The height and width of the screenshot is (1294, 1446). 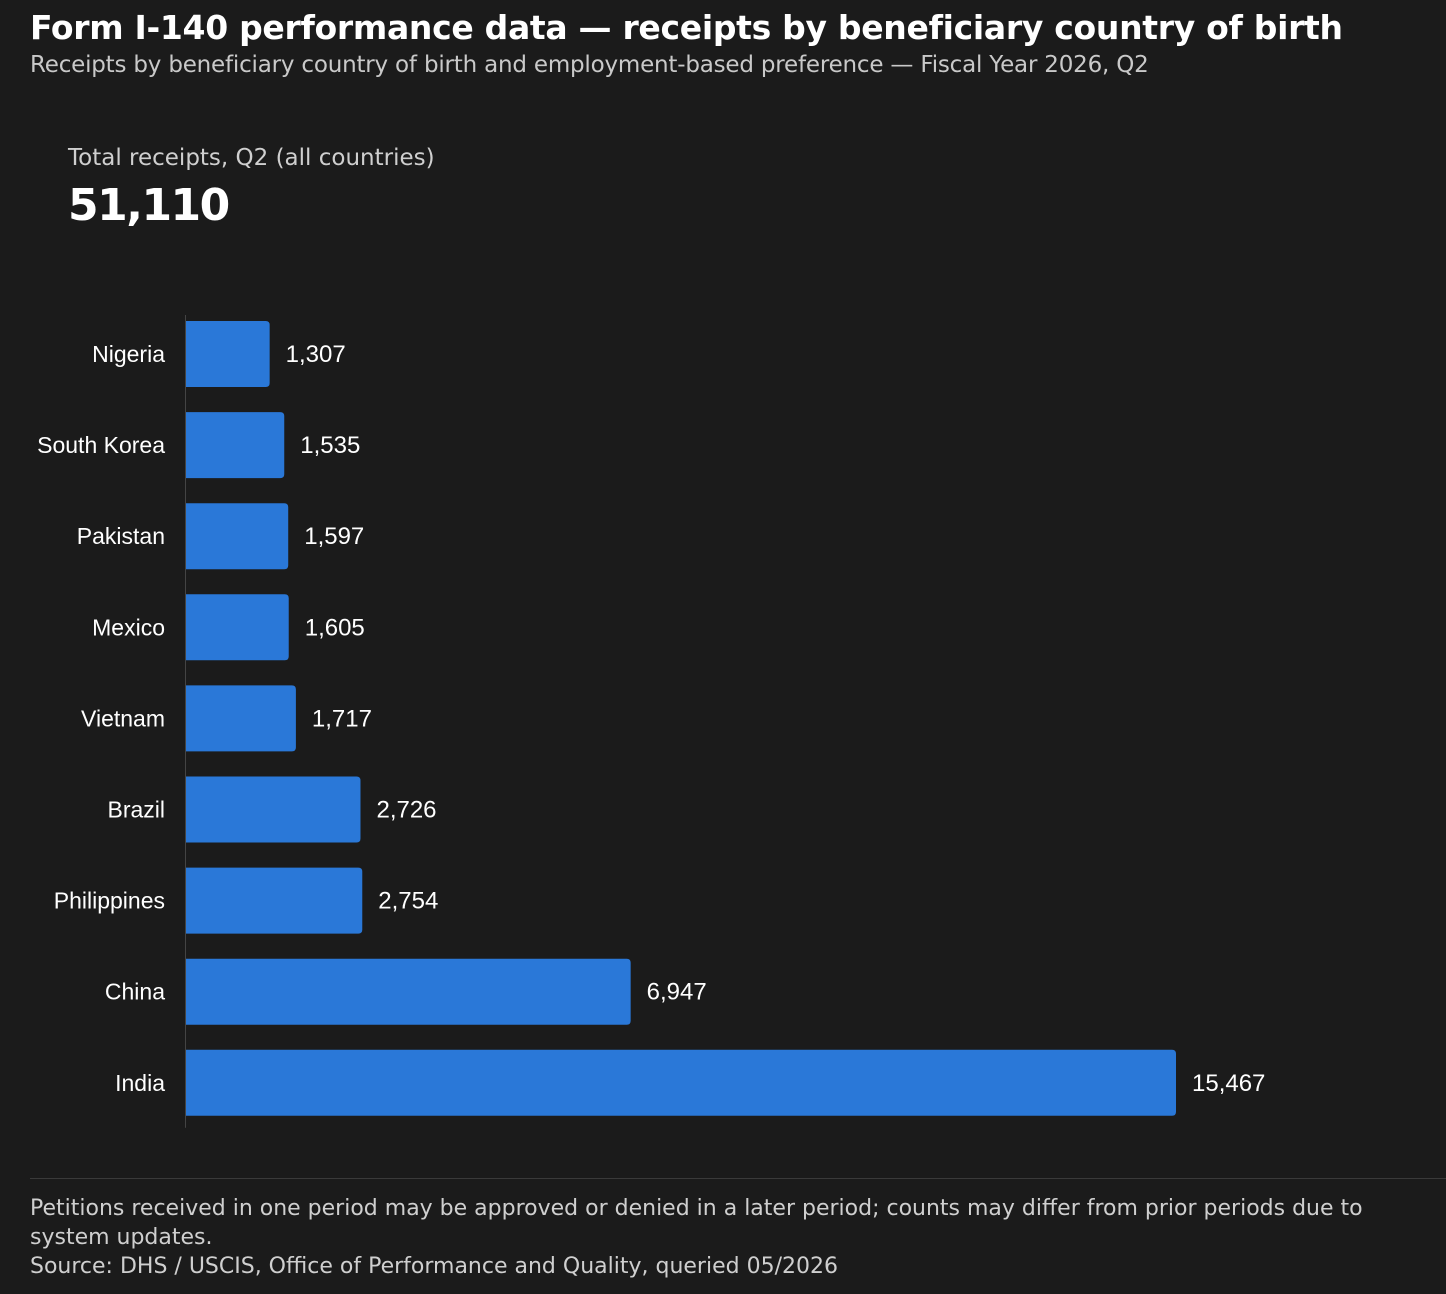 What do you see at coordinates (251, 158) in the screenshot?
I see `kpi-label: Total receipts, Q2 (all countries)` at bounding box center [251, 158].